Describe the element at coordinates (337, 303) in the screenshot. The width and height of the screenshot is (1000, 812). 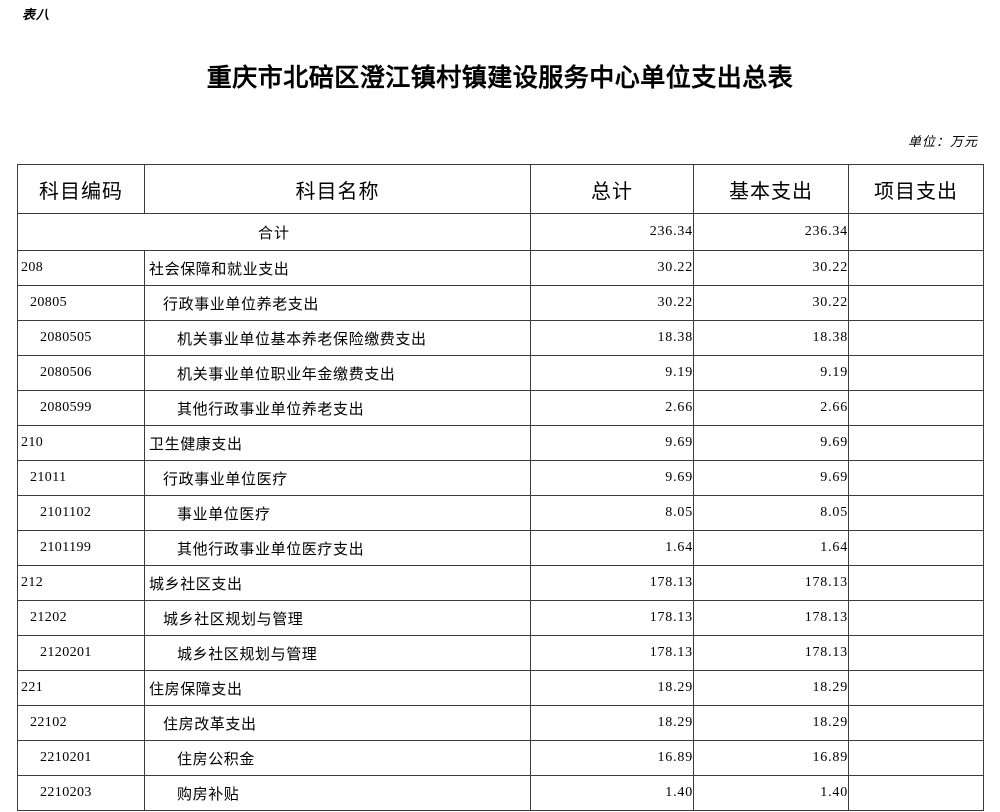
I see `row-name: 行政事业单位养老支出` at that location.